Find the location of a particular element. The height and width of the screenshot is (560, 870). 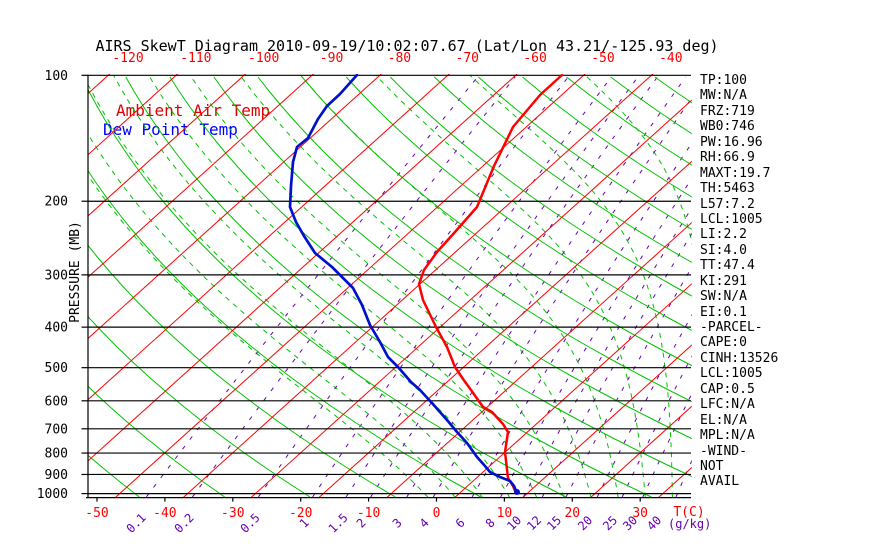

bottom-temp-label: -50 is located at coordinates (96, 513).